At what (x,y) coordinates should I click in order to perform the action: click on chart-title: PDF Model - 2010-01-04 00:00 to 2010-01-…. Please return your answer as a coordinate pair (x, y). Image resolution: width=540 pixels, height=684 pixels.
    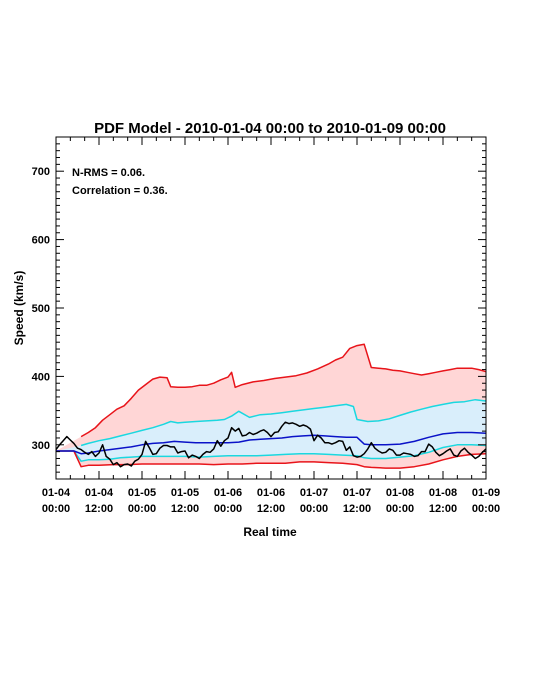
    Looking at the image, I should click on (270, 128).